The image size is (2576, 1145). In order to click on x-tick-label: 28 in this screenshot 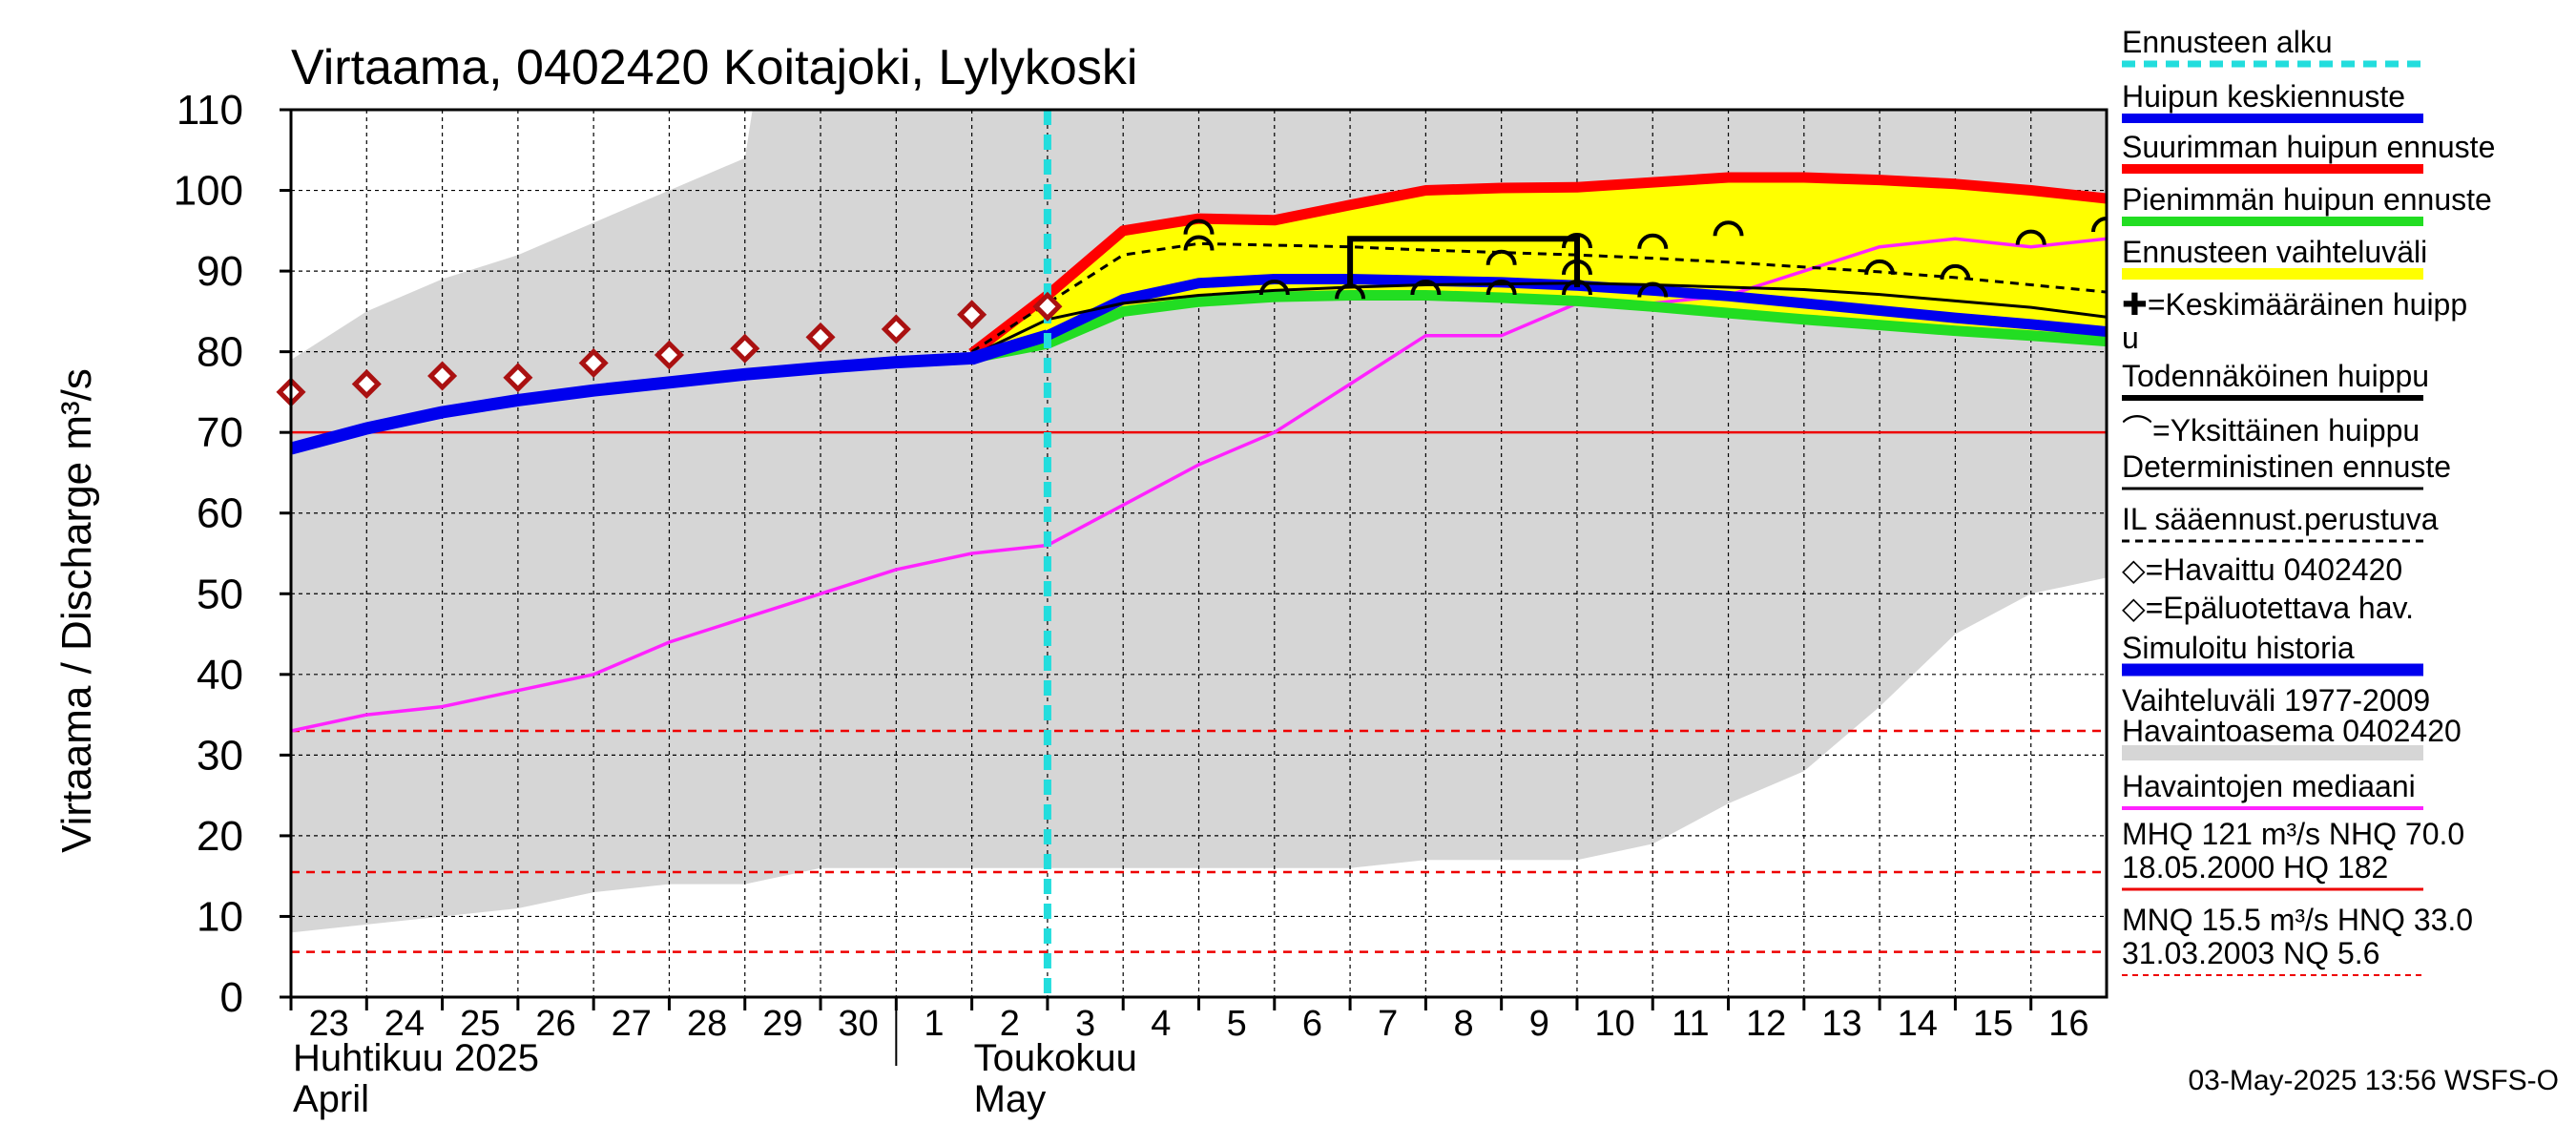, I will do `click(707, 1024)`.